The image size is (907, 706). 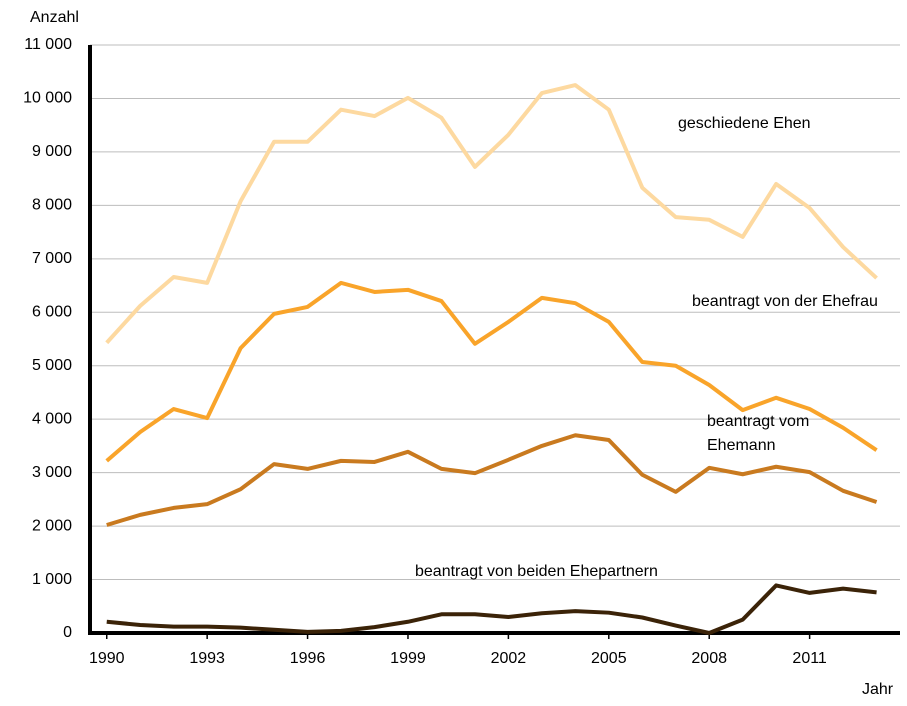 I want to click on x-tick-label: 2002, so click(x=509, y=658).